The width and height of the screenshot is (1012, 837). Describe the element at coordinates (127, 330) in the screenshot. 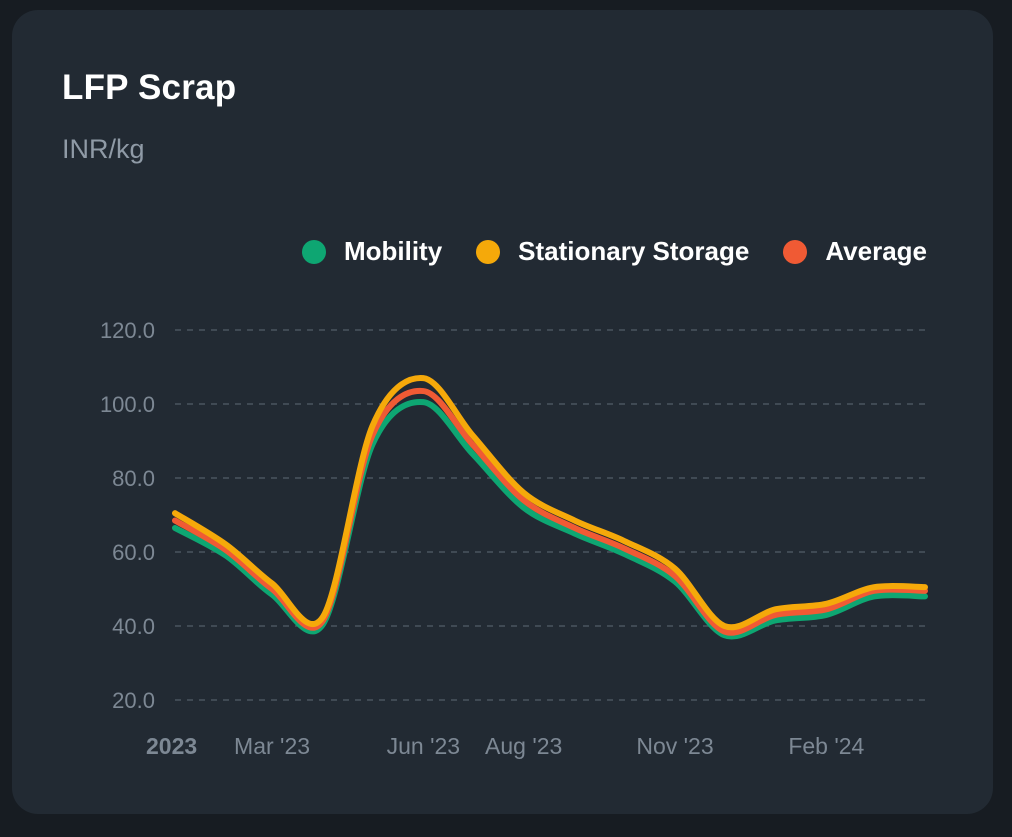

I see `y-tick-label: 120.0` at that location.